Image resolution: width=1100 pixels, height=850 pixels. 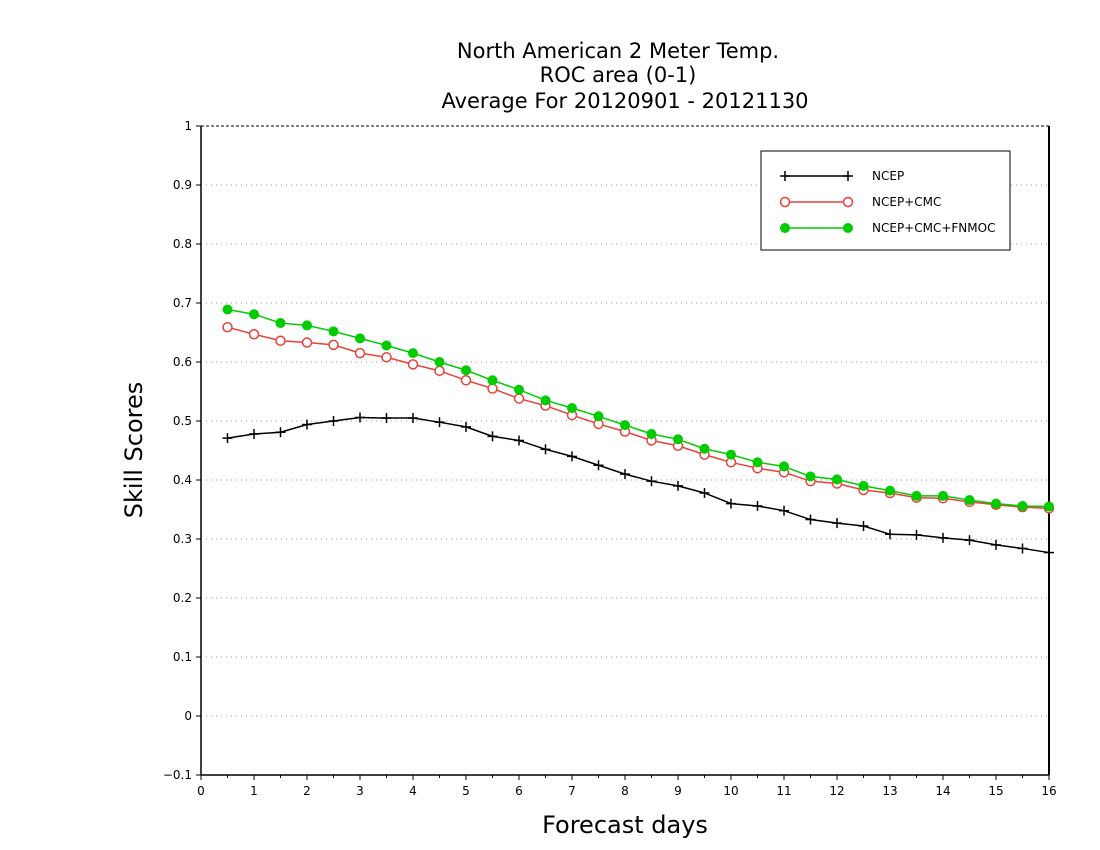 I want to click on chart-title: North American 2 Meter Temp., so click(x=618, y=51).